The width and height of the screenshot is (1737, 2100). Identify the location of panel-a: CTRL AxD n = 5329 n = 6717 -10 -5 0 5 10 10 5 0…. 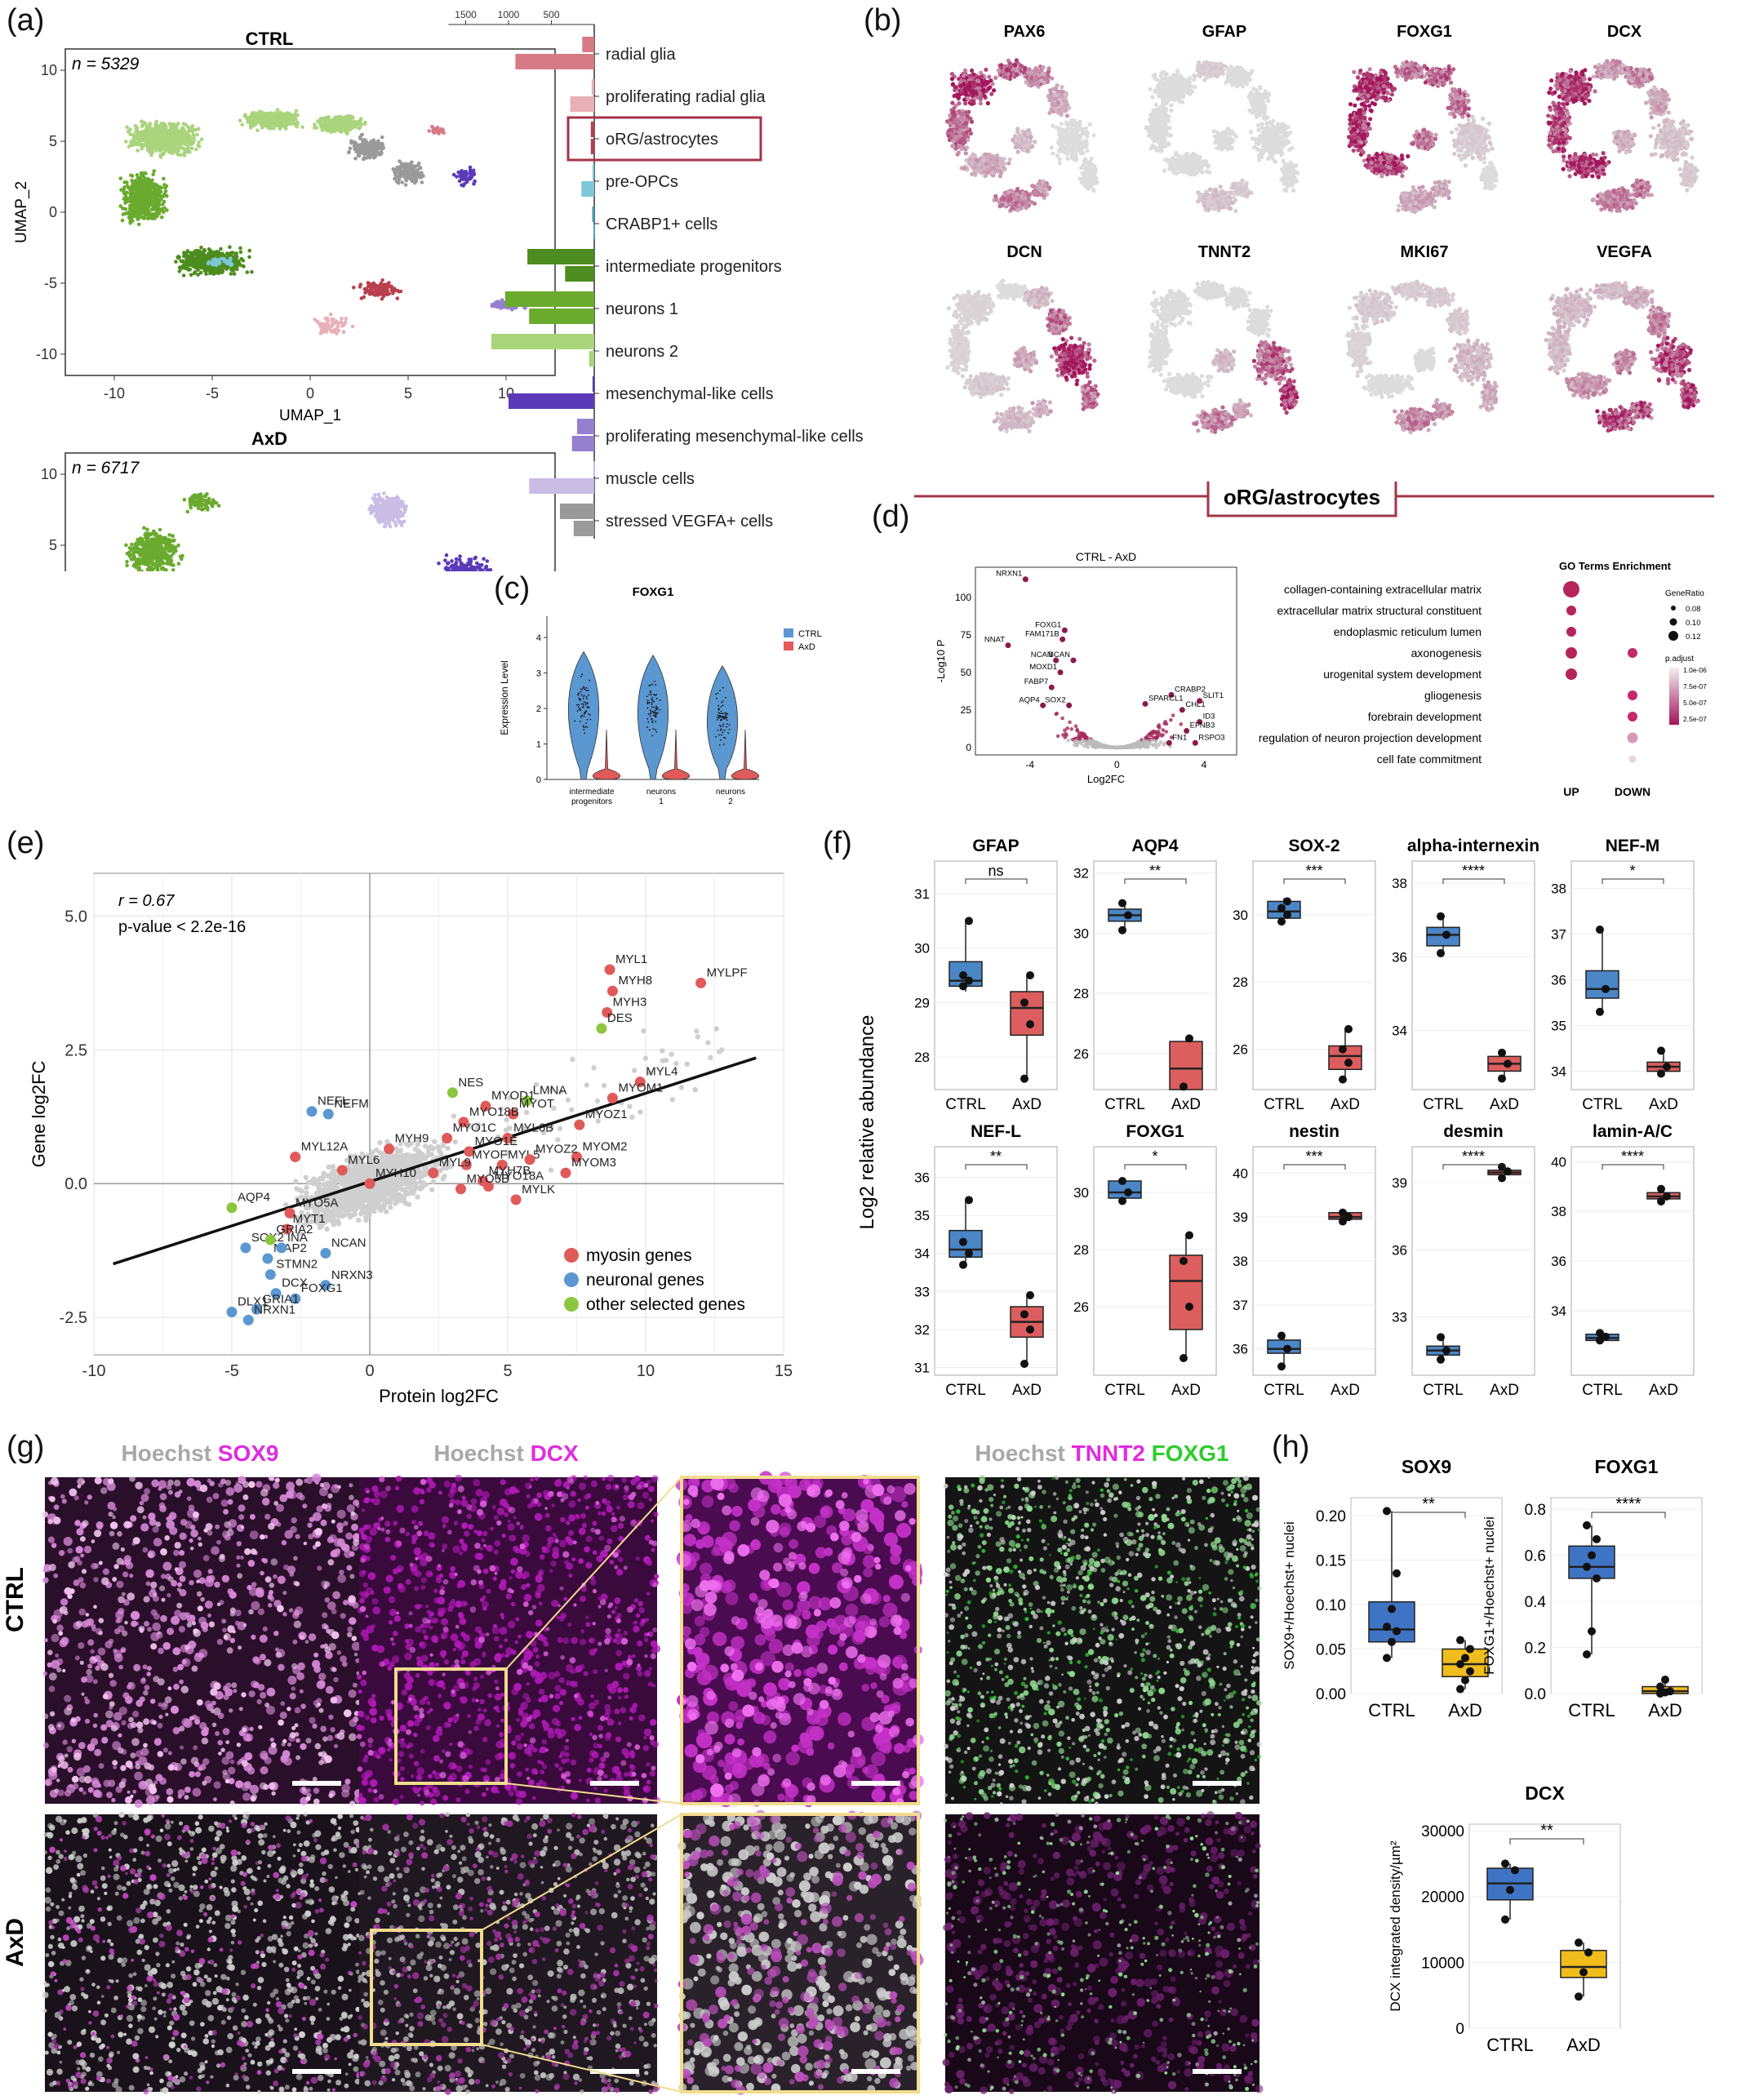
(438, 290).